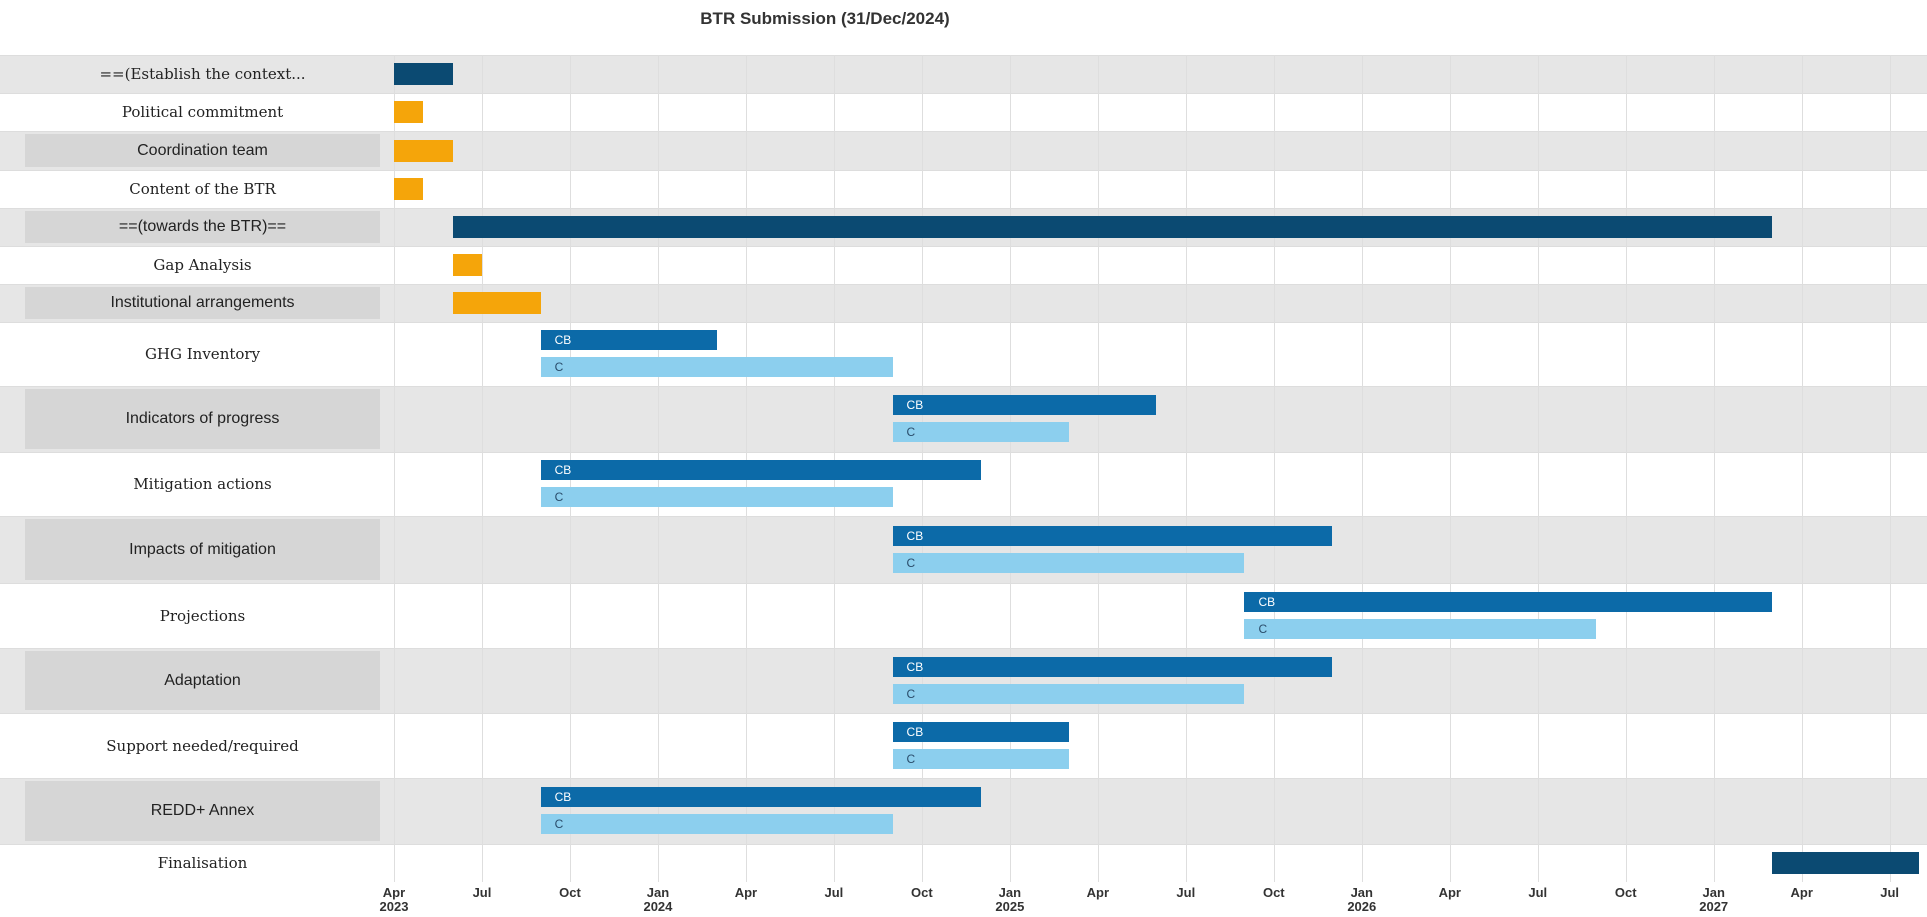 Image resolution: width=1927 pixels, height=917 pixels. I want to click on task-label: Adaptation, so click(202, 680).